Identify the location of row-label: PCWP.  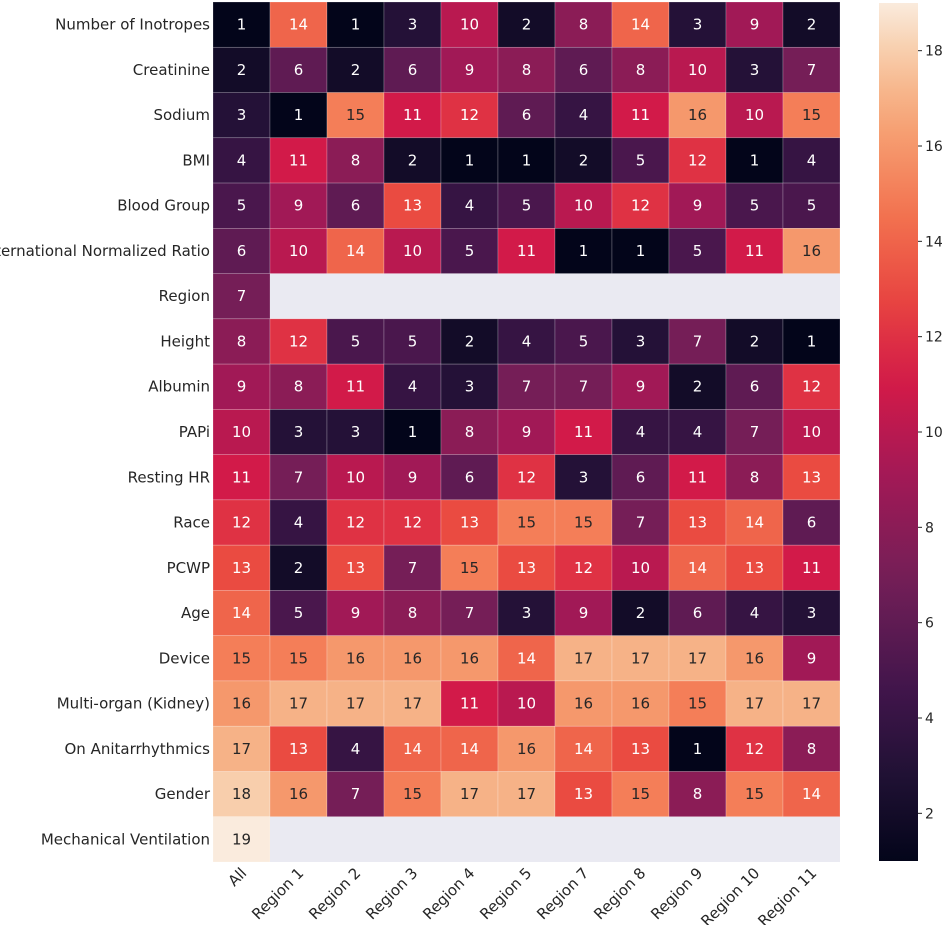
(188, 568).